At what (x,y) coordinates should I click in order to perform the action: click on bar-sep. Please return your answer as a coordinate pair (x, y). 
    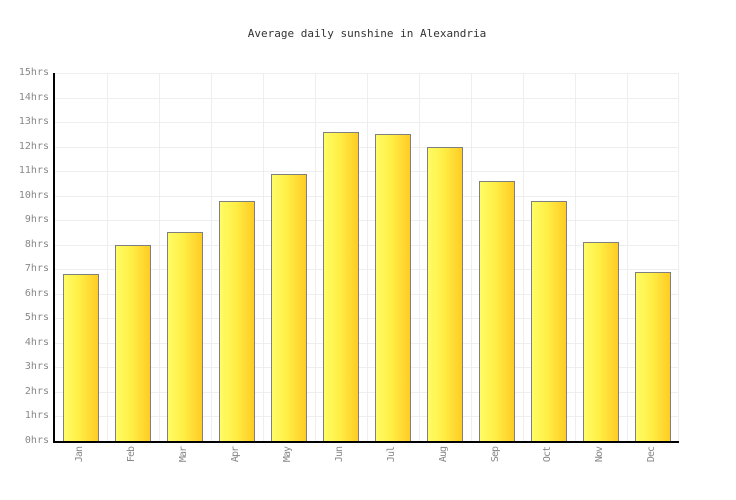
    Looking at the image, I should click on (497, 311).